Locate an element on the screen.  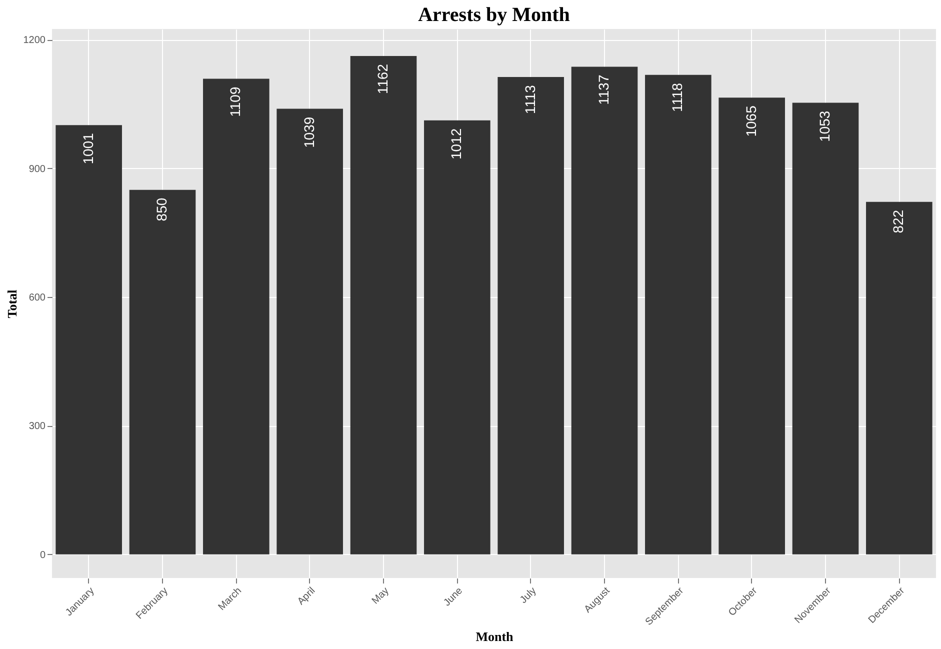
data-label: 1012 is located at coordinates (456, 144).